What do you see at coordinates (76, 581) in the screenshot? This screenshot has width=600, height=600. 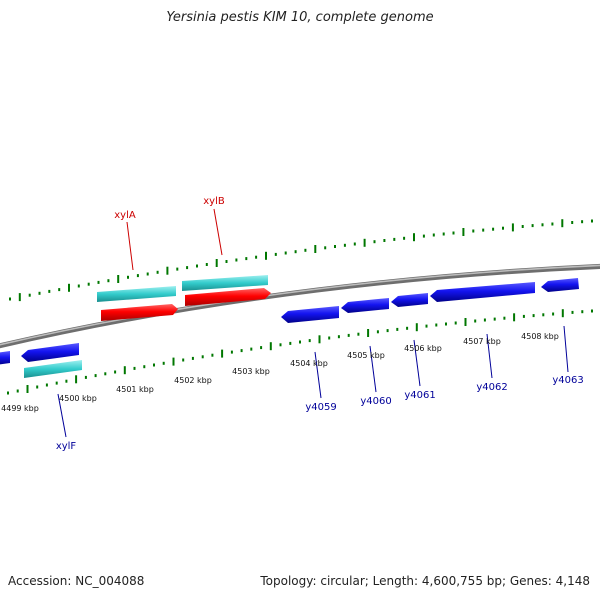 I see `accession-text: Accession: NC_004088` at bounding box center [76, 581].